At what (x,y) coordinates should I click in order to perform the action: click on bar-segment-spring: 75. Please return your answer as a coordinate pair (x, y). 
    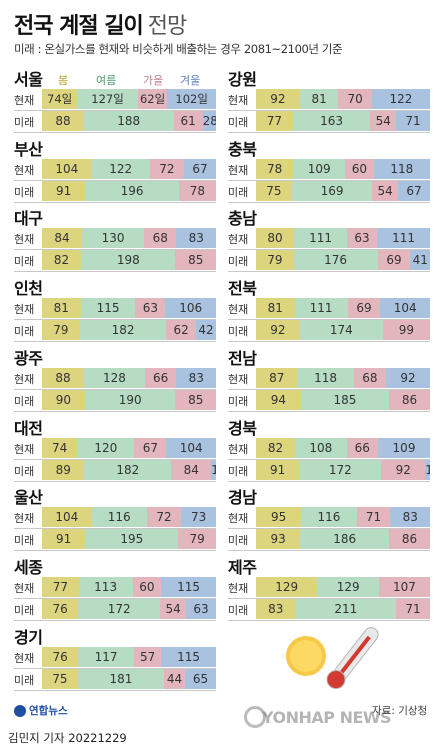
    Looking at the image, I should click on (274, 190).